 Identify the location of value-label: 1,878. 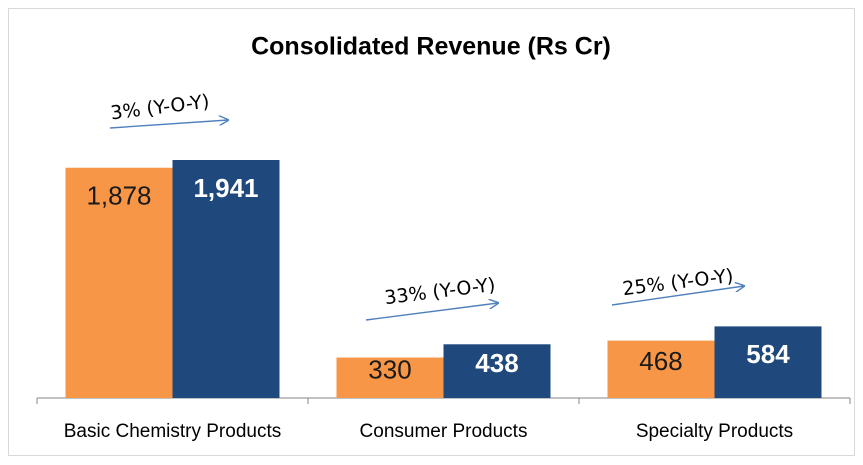
(118, 196).